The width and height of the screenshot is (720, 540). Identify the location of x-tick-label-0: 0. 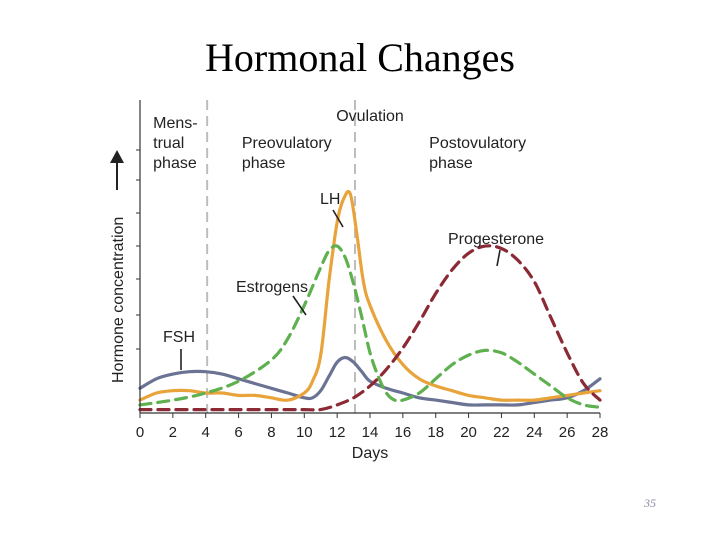
(140, 432).